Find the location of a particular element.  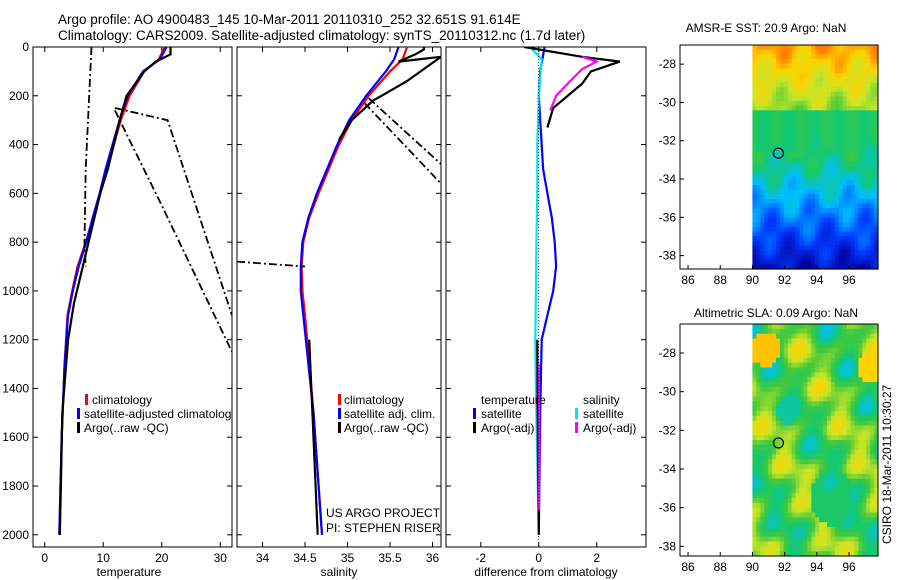

difference-series-temp-satellite is located at coordinates (547, 291).